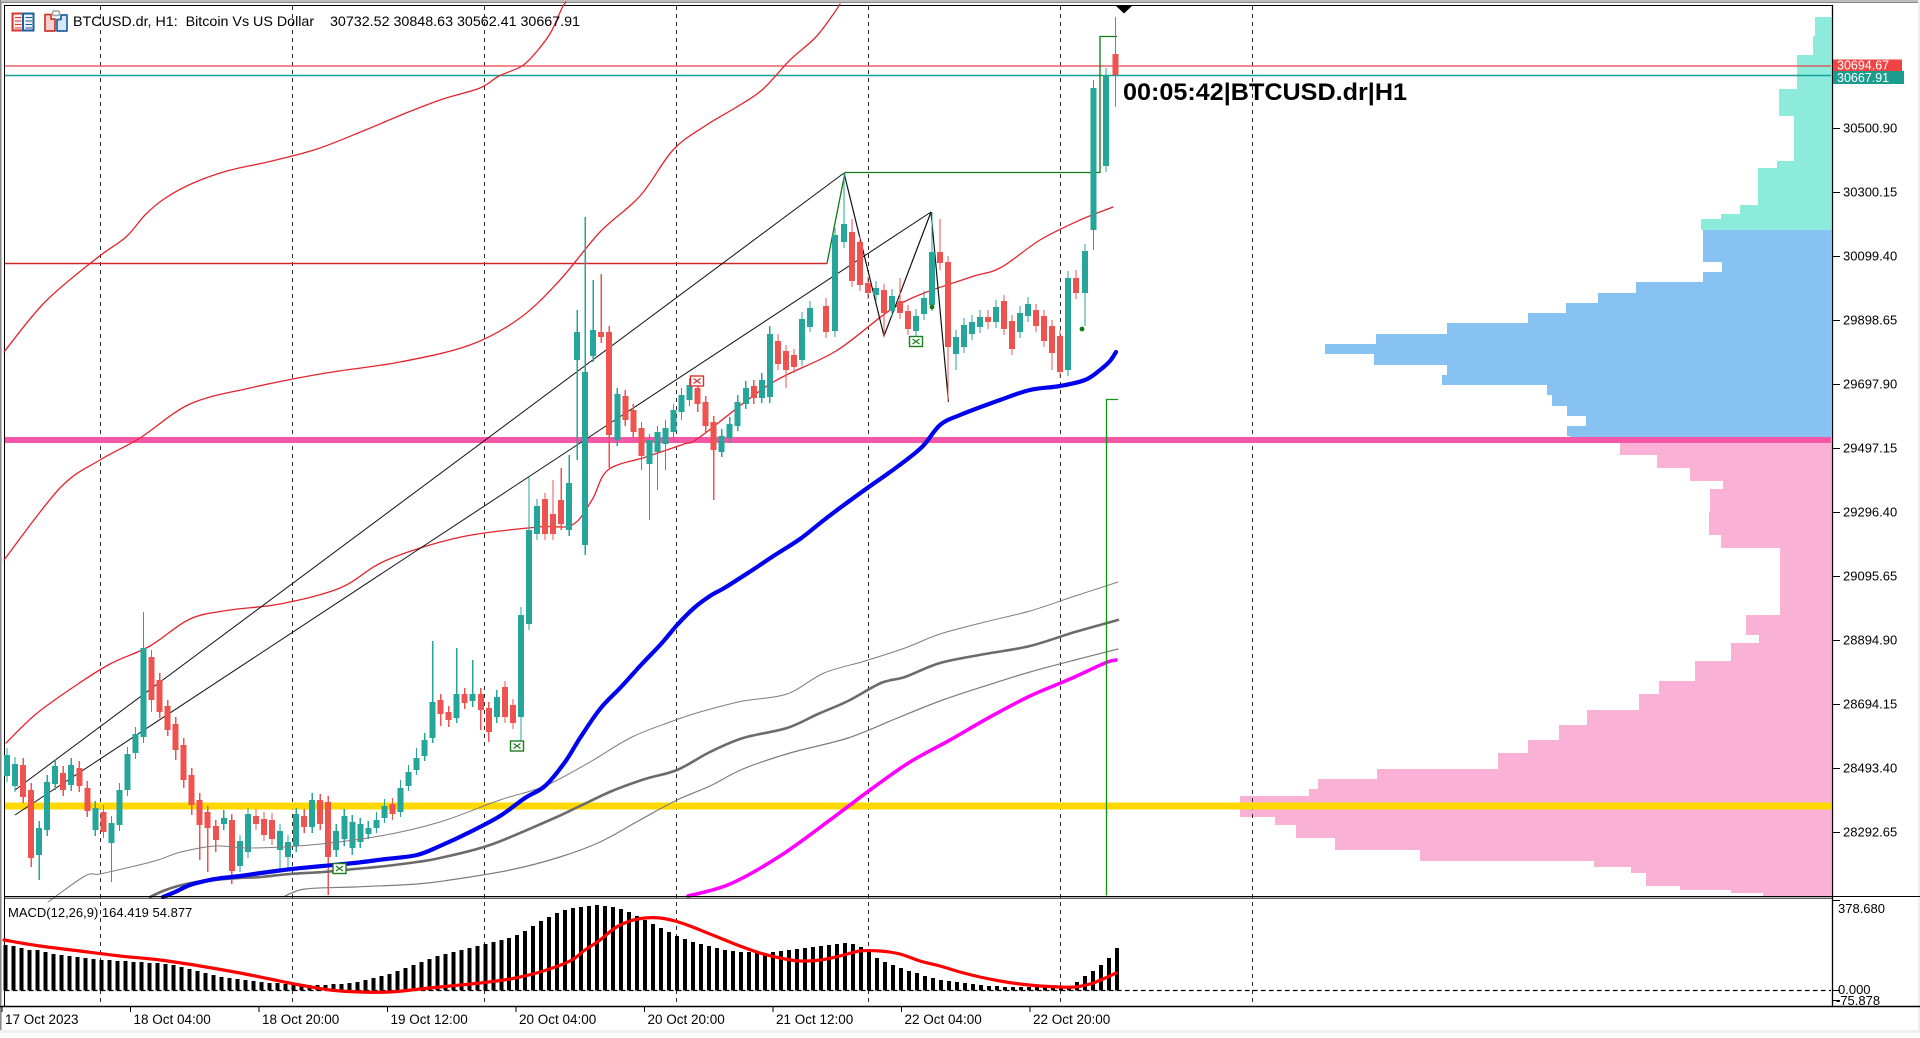 Image resolution: width=1920 pixels, height=1038 pixels. I want to click on svg-text: 20 Oct 04:00, so click(557, 1019).